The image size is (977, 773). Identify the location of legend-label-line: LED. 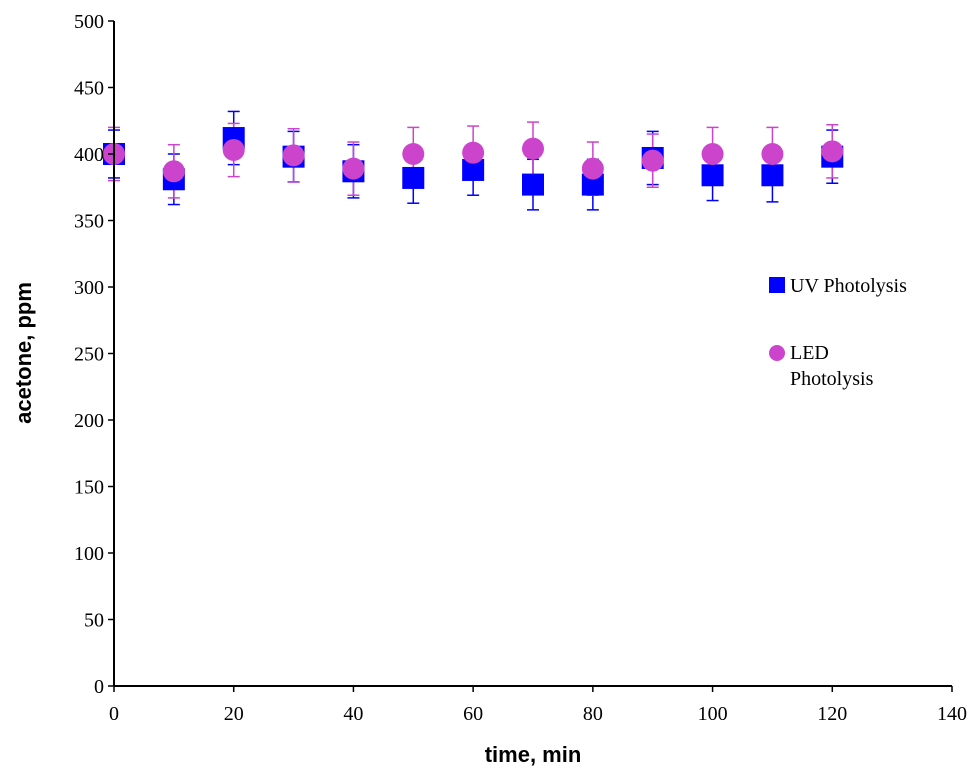
(809, 353).